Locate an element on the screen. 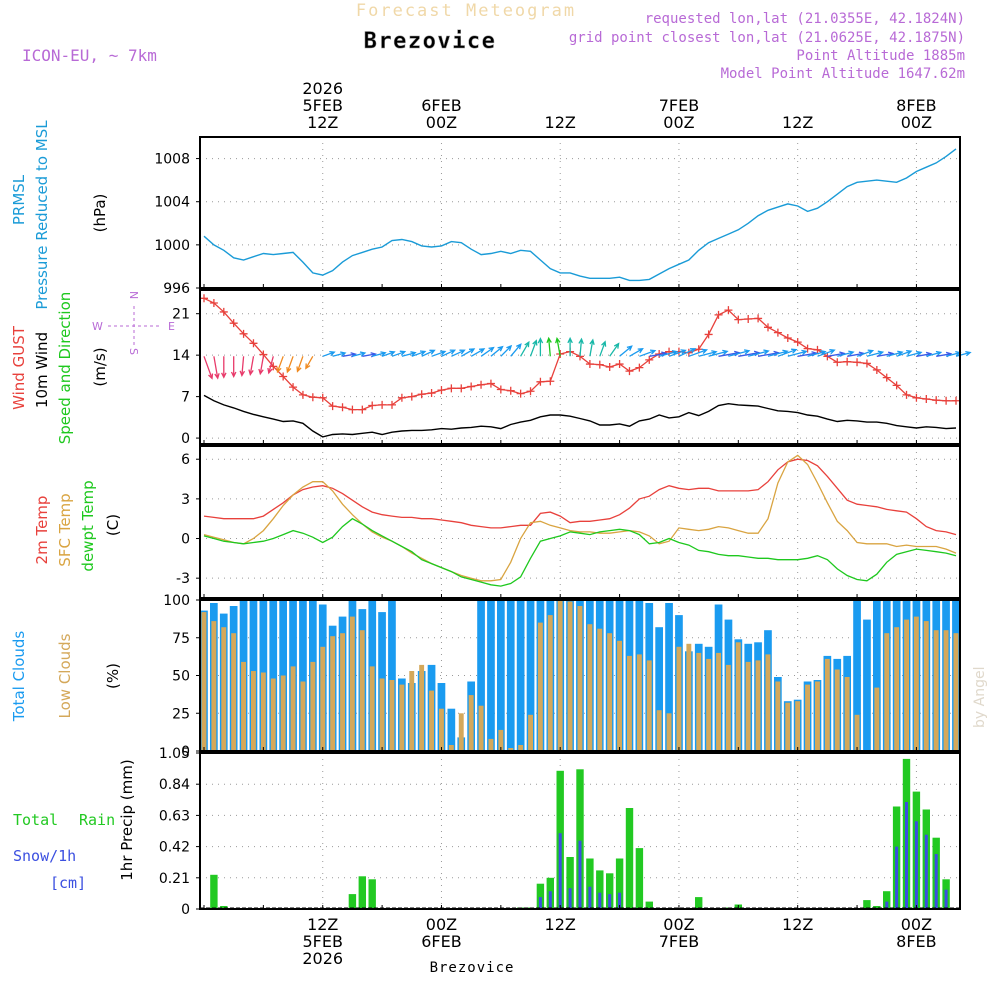 Image resolution: width=1000 pixels, height=1000 pixels. y-tick-label: 6 is located at coordinates (185, 460).